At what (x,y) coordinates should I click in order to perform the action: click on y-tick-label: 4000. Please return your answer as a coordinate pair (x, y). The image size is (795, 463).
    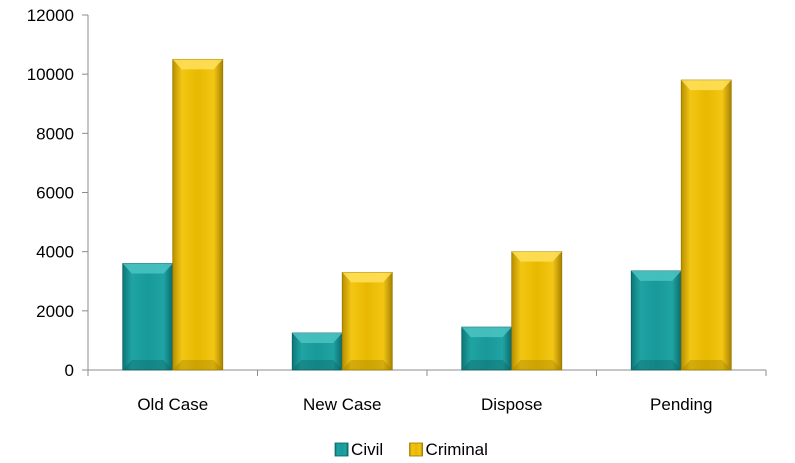
    Looking at the image, I should click on (55, 252).